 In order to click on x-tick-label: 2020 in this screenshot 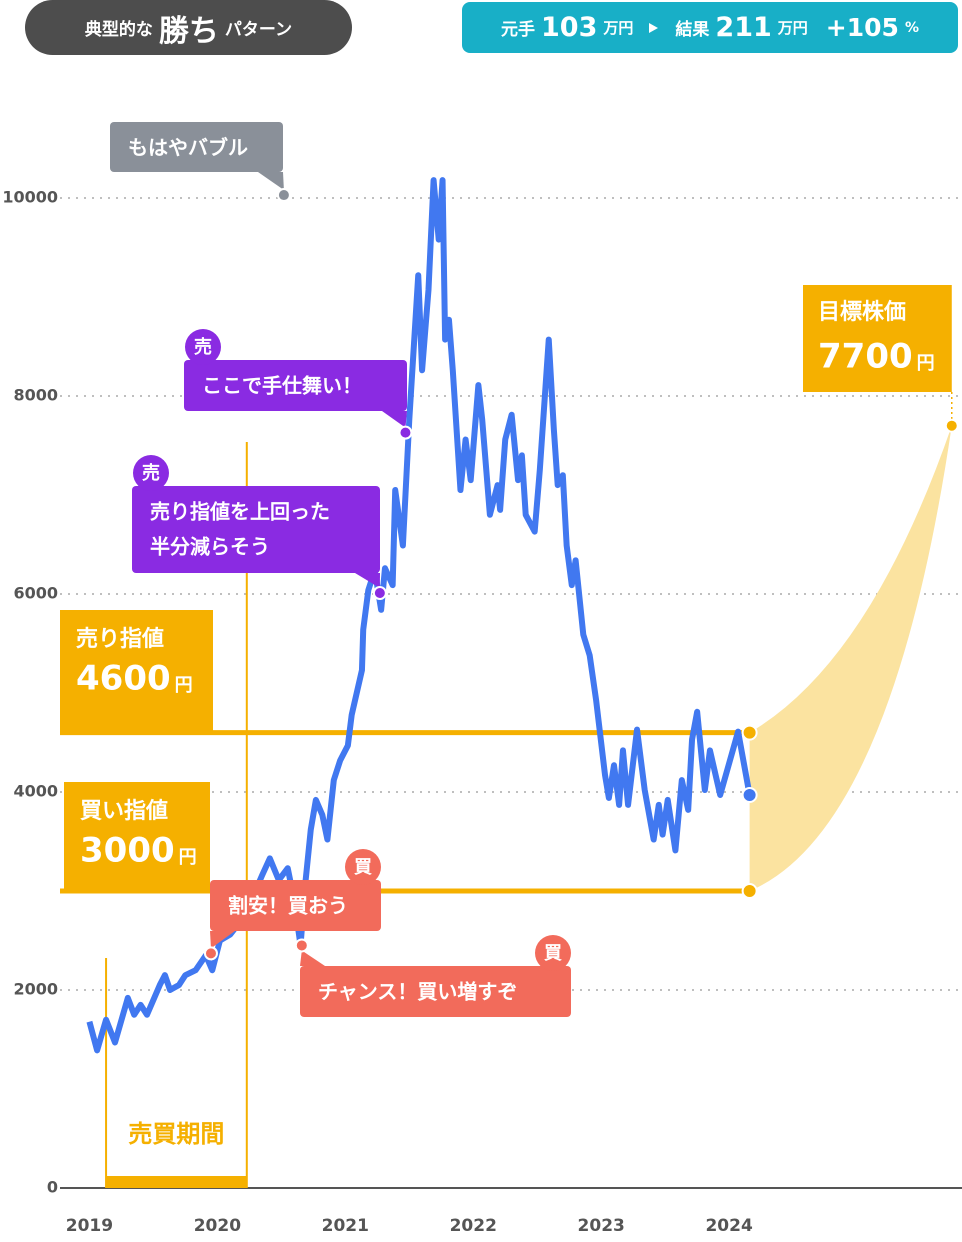, I will do `click(217, 1226)`.